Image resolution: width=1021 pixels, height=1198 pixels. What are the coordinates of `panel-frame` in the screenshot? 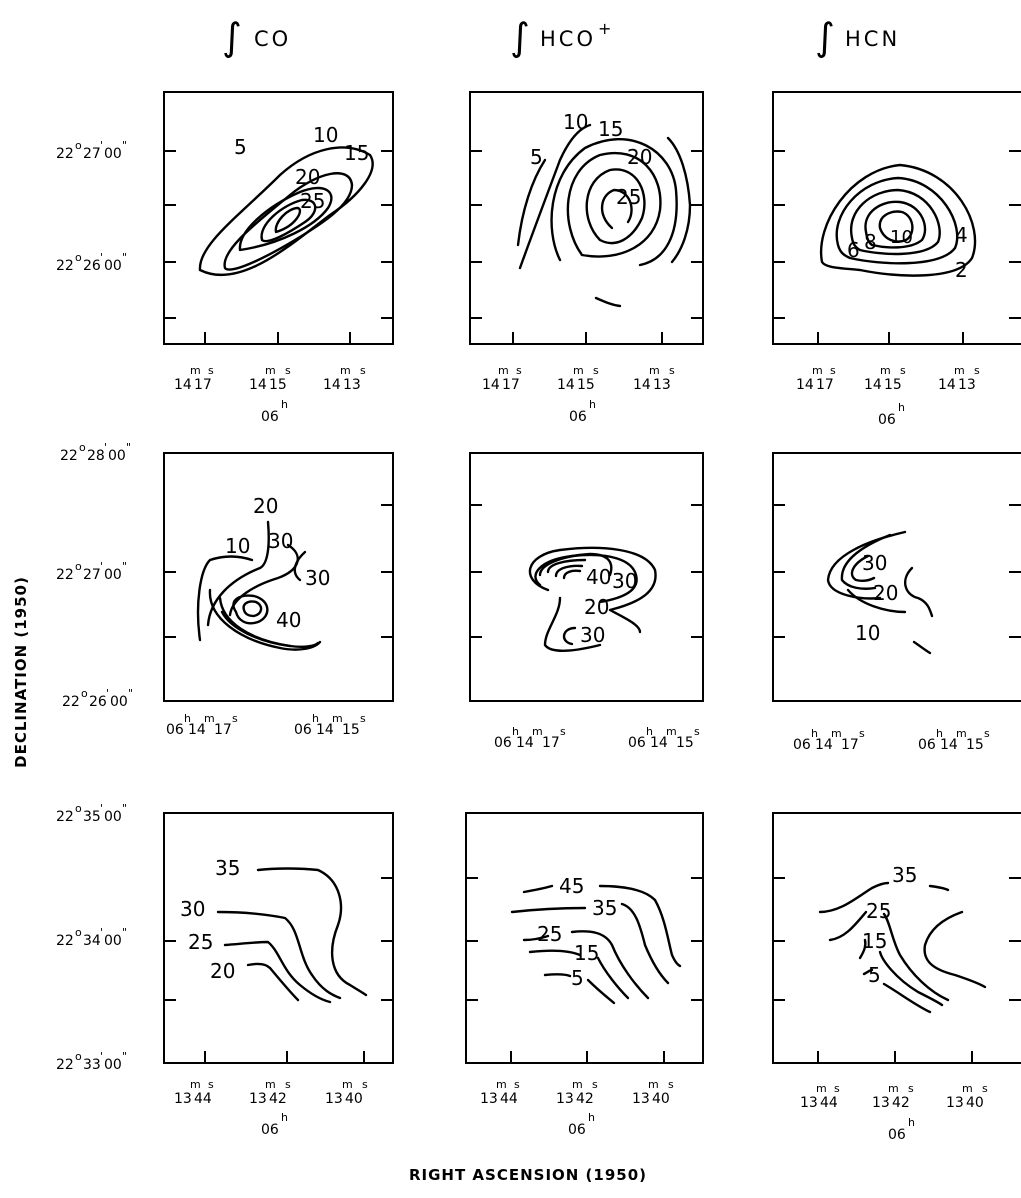 It's located at (584, 938).